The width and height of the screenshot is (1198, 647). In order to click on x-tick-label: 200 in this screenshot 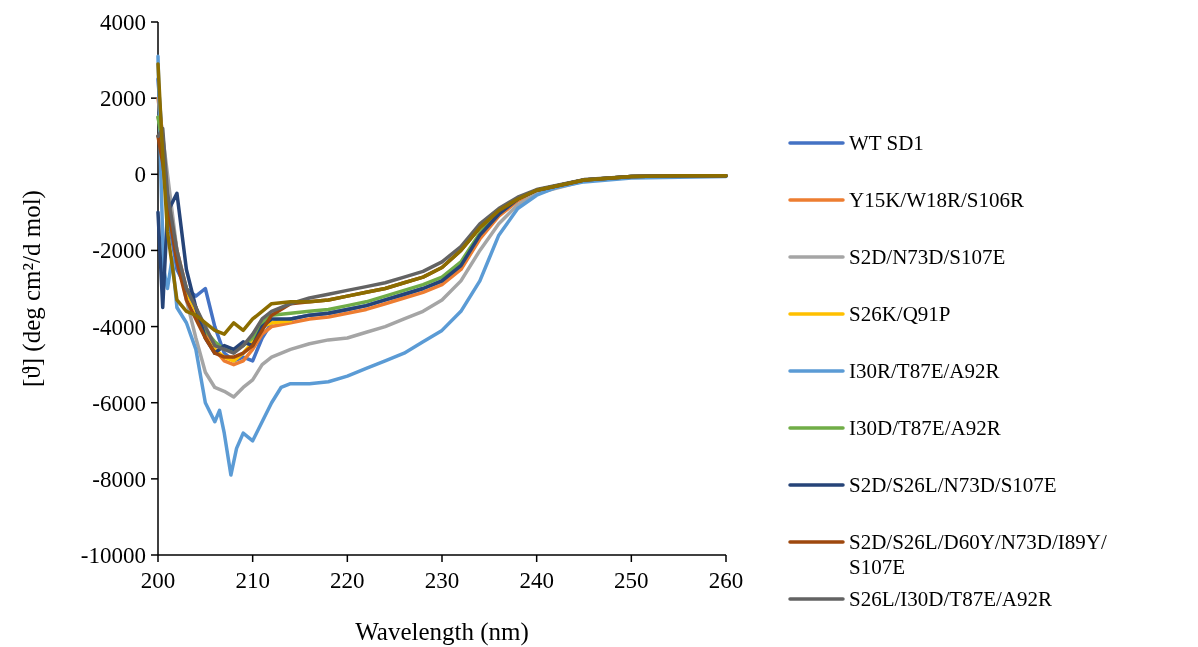, I will do `click(158, 580)`.